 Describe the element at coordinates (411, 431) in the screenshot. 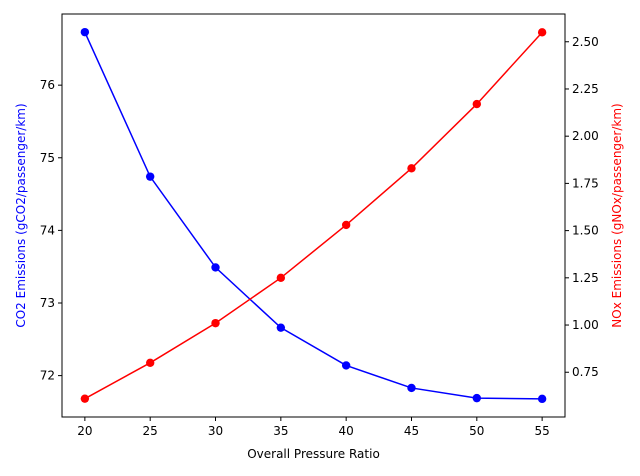

I see `x-tick-label: 45` at that location.